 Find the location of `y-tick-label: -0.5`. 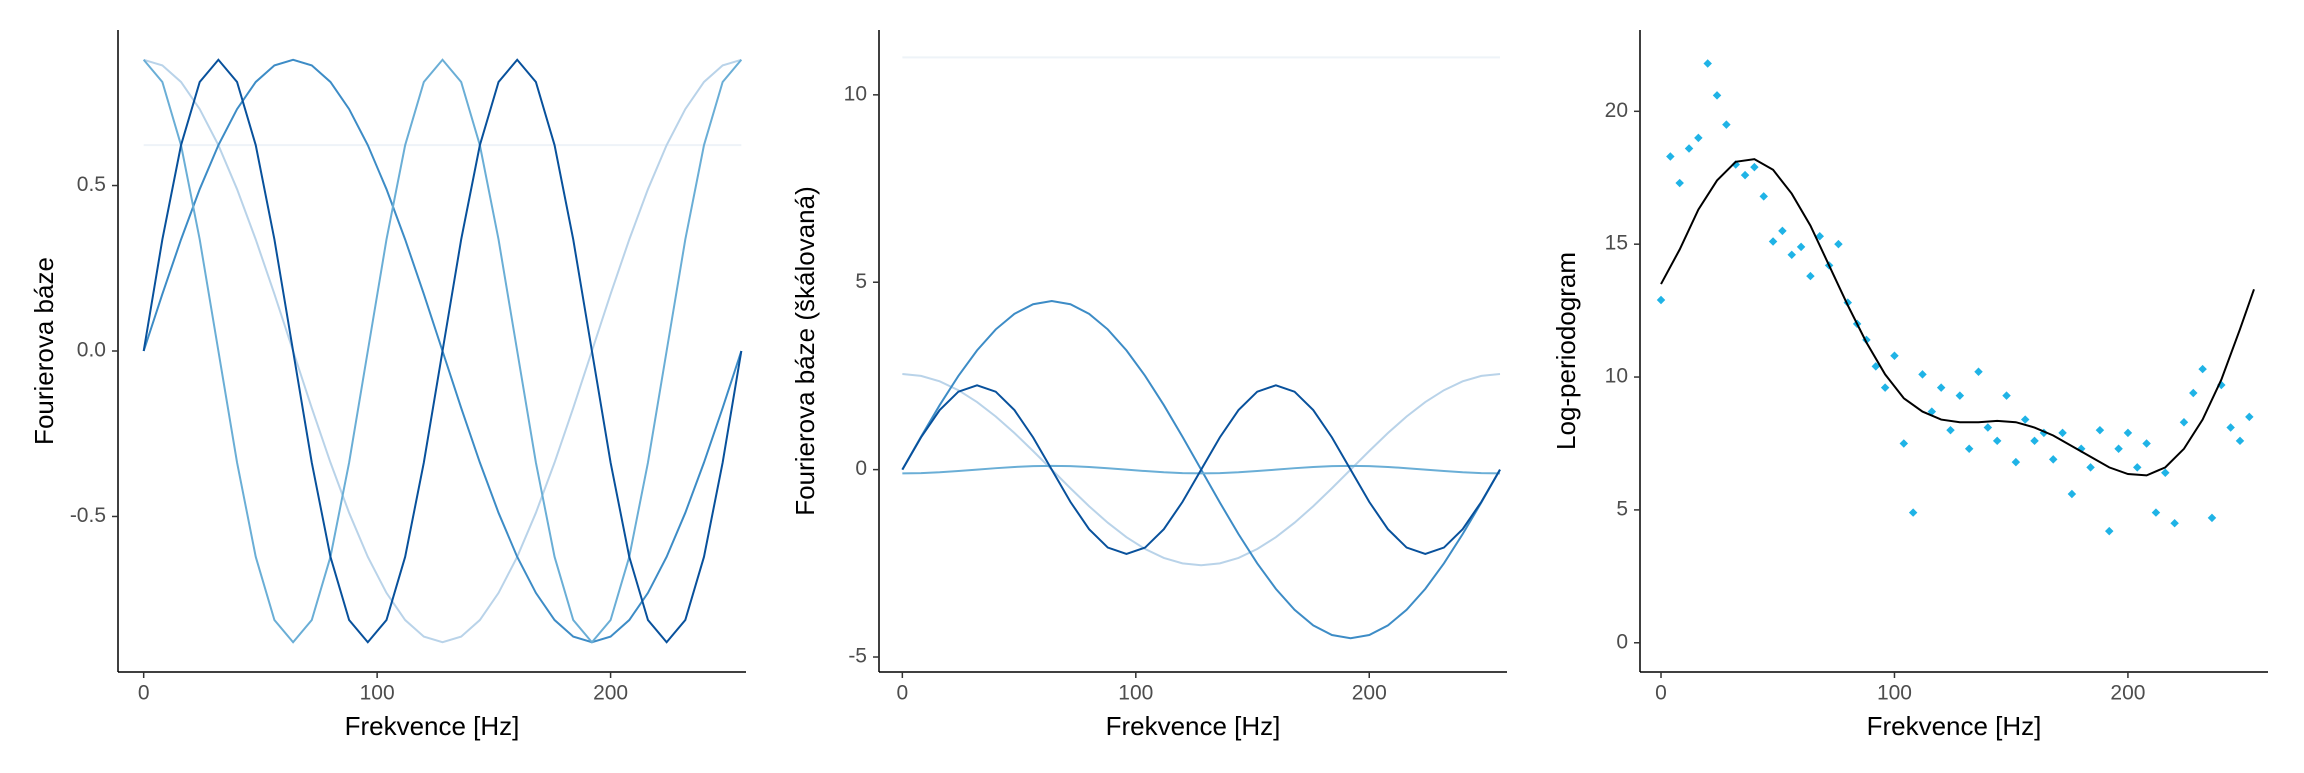

y-tick-label: -0.5 is located at coordinates (88, 515).